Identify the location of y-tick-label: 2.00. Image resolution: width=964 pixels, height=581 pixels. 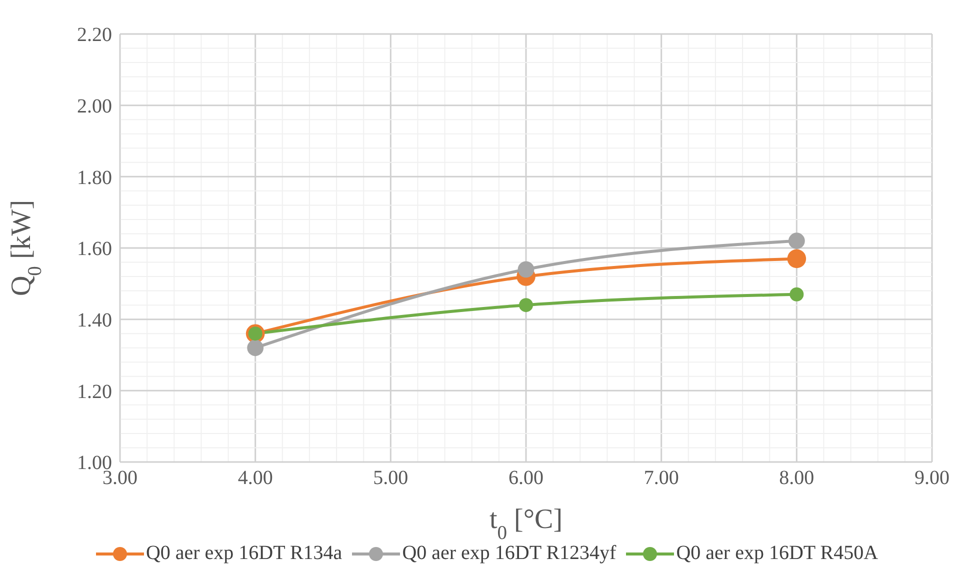
(94, 106).